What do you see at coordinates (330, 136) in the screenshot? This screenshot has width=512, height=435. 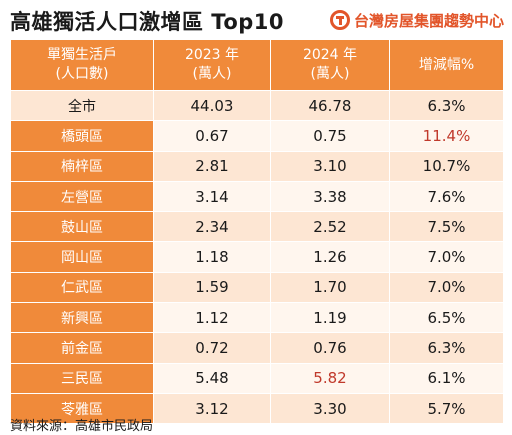 I see `cell-2024: 0.75` at bounding box center [330, 136].